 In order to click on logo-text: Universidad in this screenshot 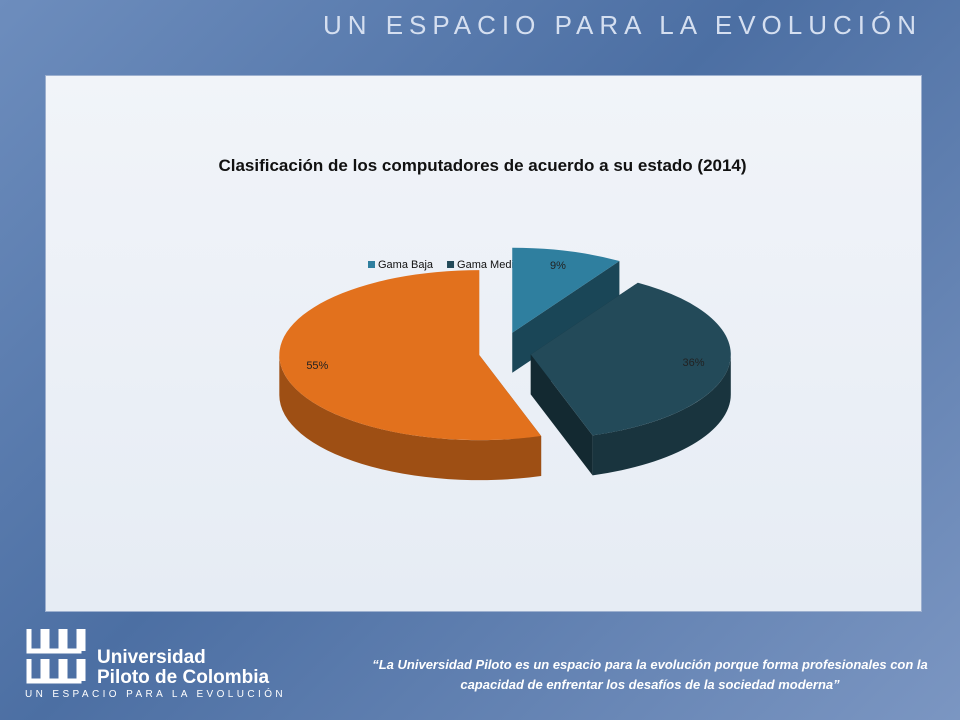, I will do `click(151, 657)`.